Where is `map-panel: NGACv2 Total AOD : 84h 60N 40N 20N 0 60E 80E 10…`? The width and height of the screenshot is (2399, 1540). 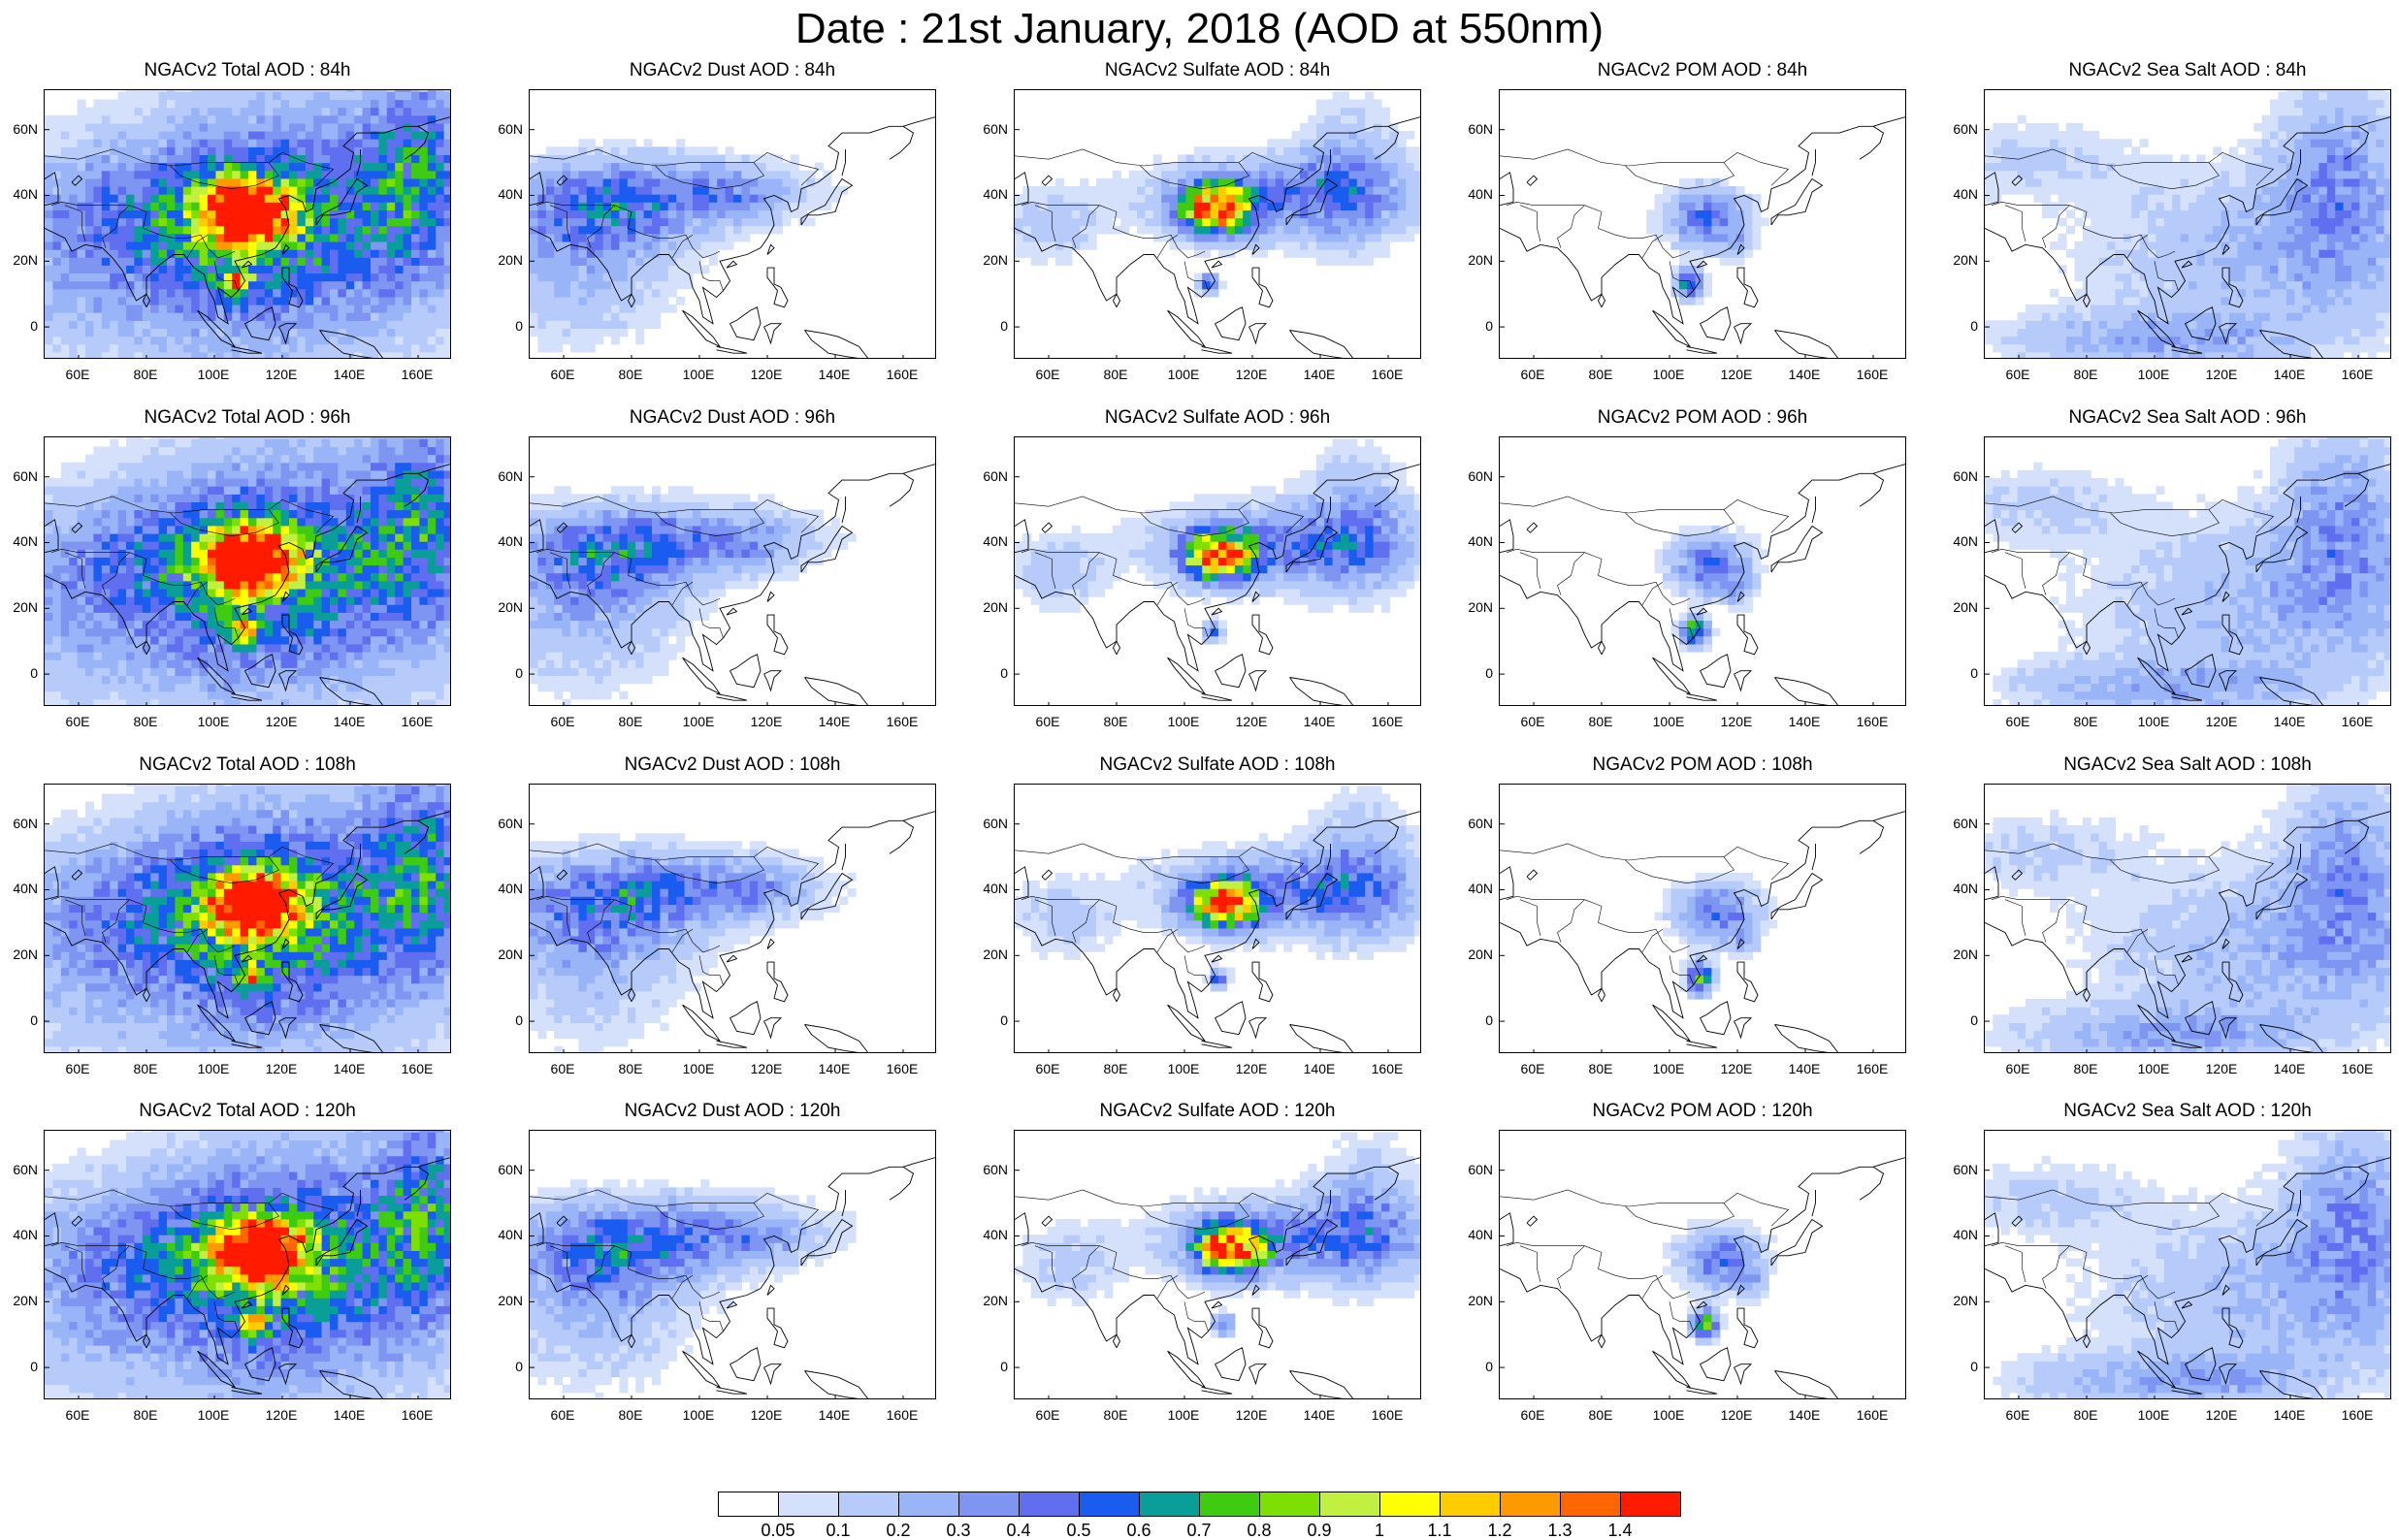 map-panel: NGACv2 Total AOD : 84h 60N 40N 20N 0 60E 80E 10… is located at coordinates (232, 224).